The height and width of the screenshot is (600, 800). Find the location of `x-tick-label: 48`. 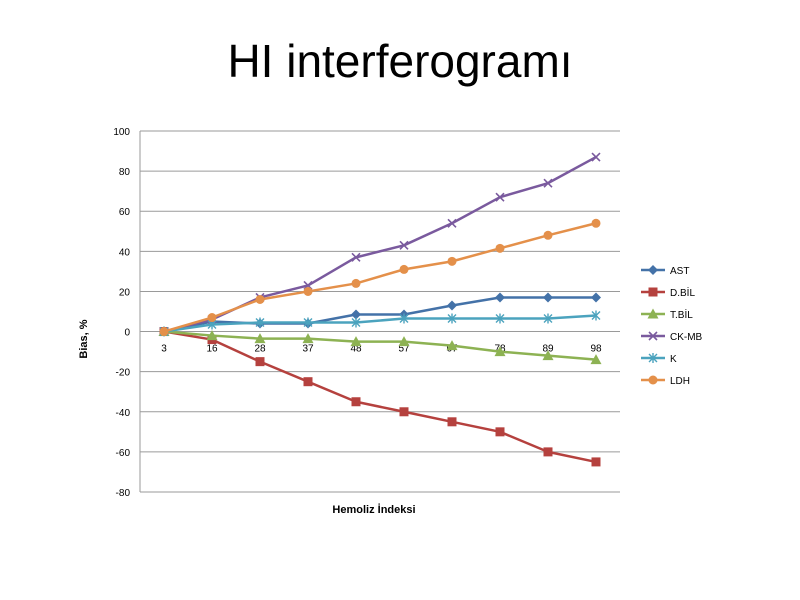

x-tick-label: 48 is located at coordinates (356, 349).